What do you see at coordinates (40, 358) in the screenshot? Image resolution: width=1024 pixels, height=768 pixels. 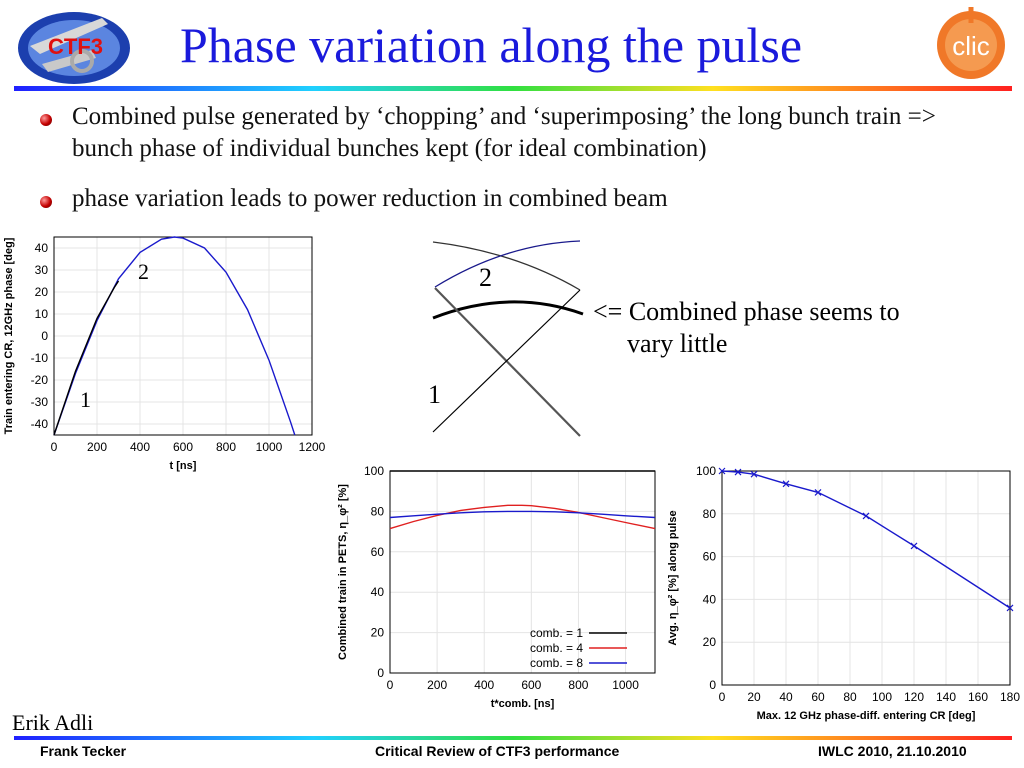 I see `y-tick-label: -10` at bounding box center [40, 358].